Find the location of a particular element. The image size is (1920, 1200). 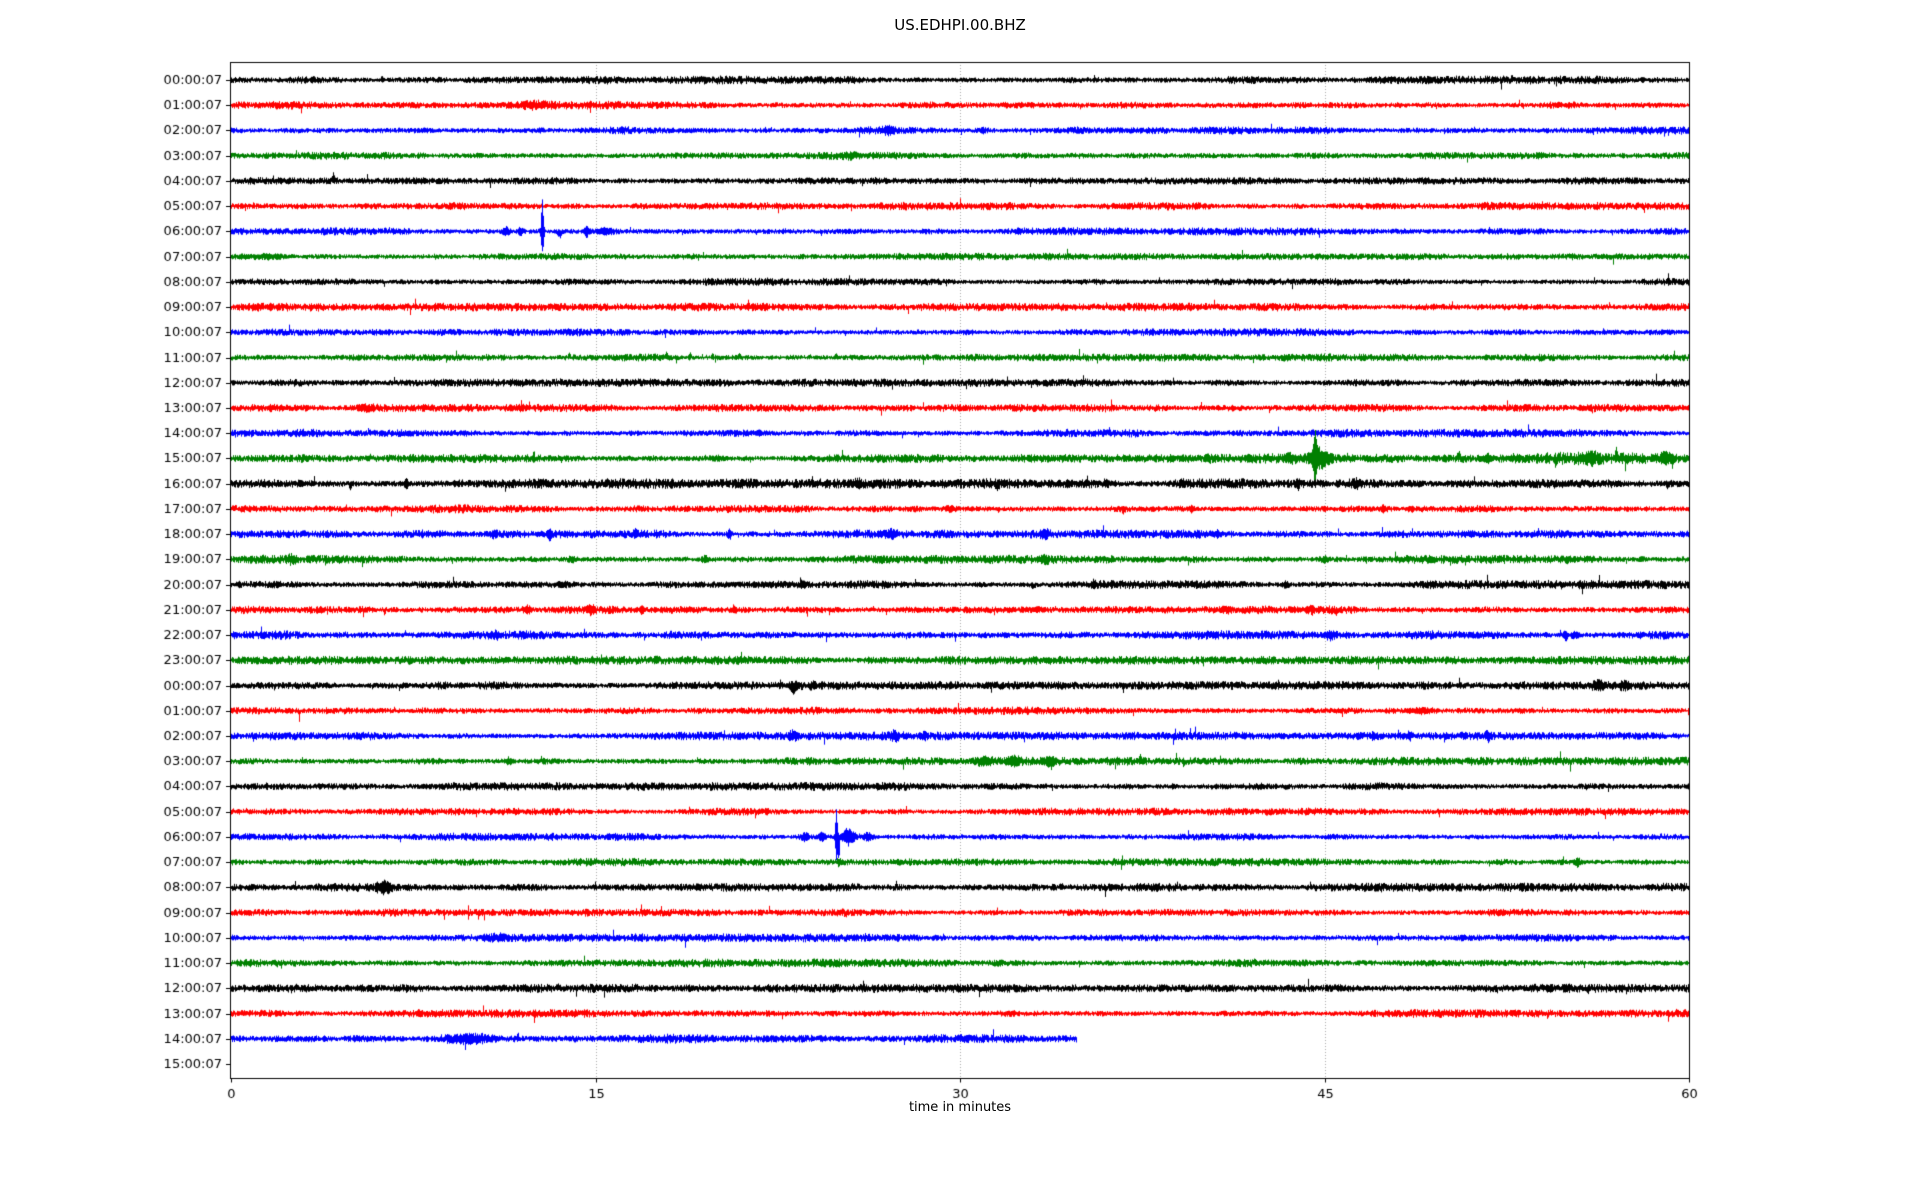

x-axis-label: time in minutes is located at coordinates (960, 1107).